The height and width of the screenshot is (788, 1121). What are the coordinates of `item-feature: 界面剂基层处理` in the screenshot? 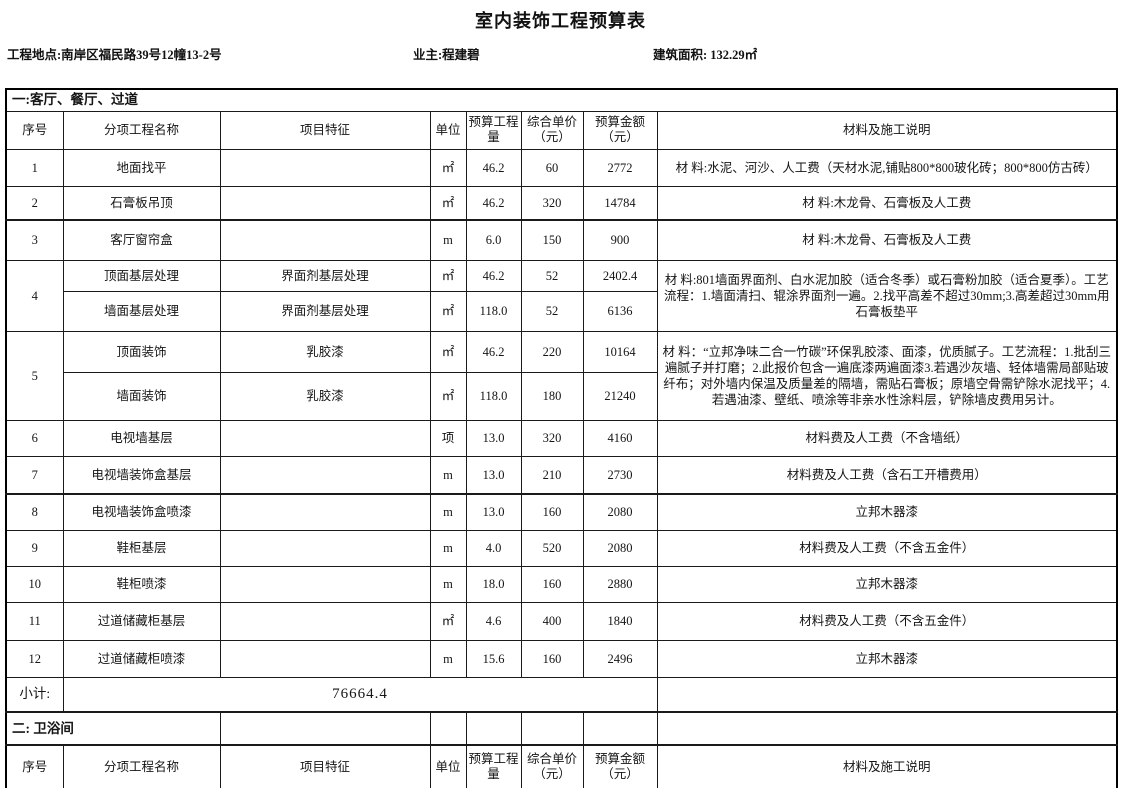 It's located at (325, 275).